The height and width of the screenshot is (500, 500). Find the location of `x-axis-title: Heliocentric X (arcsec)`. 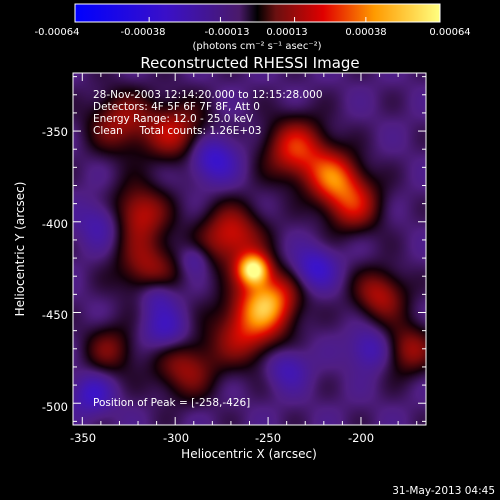

x-axis-title: Heliocentric X (arcsec) is located at coordinates (249, 454).